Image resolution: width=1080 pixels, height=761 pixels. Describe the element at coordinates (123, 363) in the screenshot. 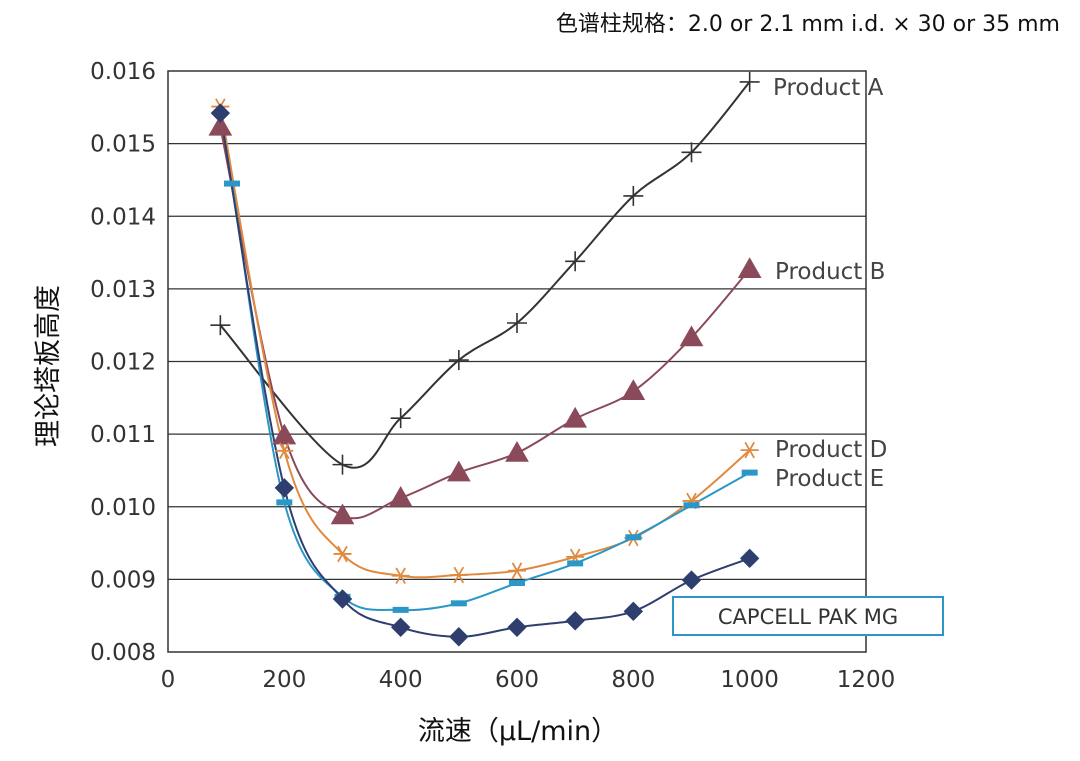

I see `y-tick-label-4: 0.012` at that location.